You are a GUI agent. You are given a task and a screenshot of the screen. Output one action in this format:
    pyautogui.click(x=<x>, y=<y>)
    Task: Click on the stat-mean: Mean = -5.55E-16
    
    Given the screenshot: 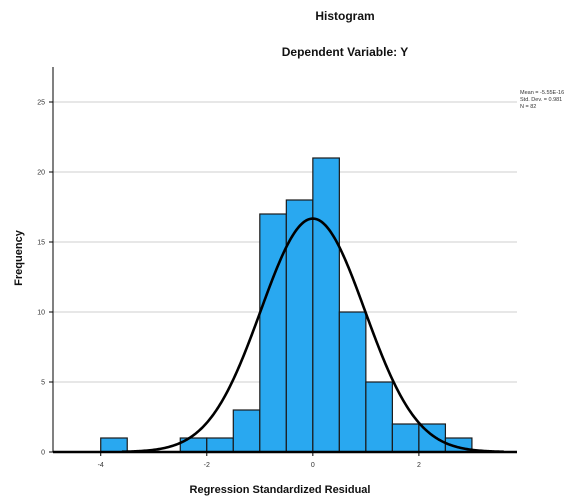 What is the action you would take?
    pyautogui.click(x=542, y=93)
    